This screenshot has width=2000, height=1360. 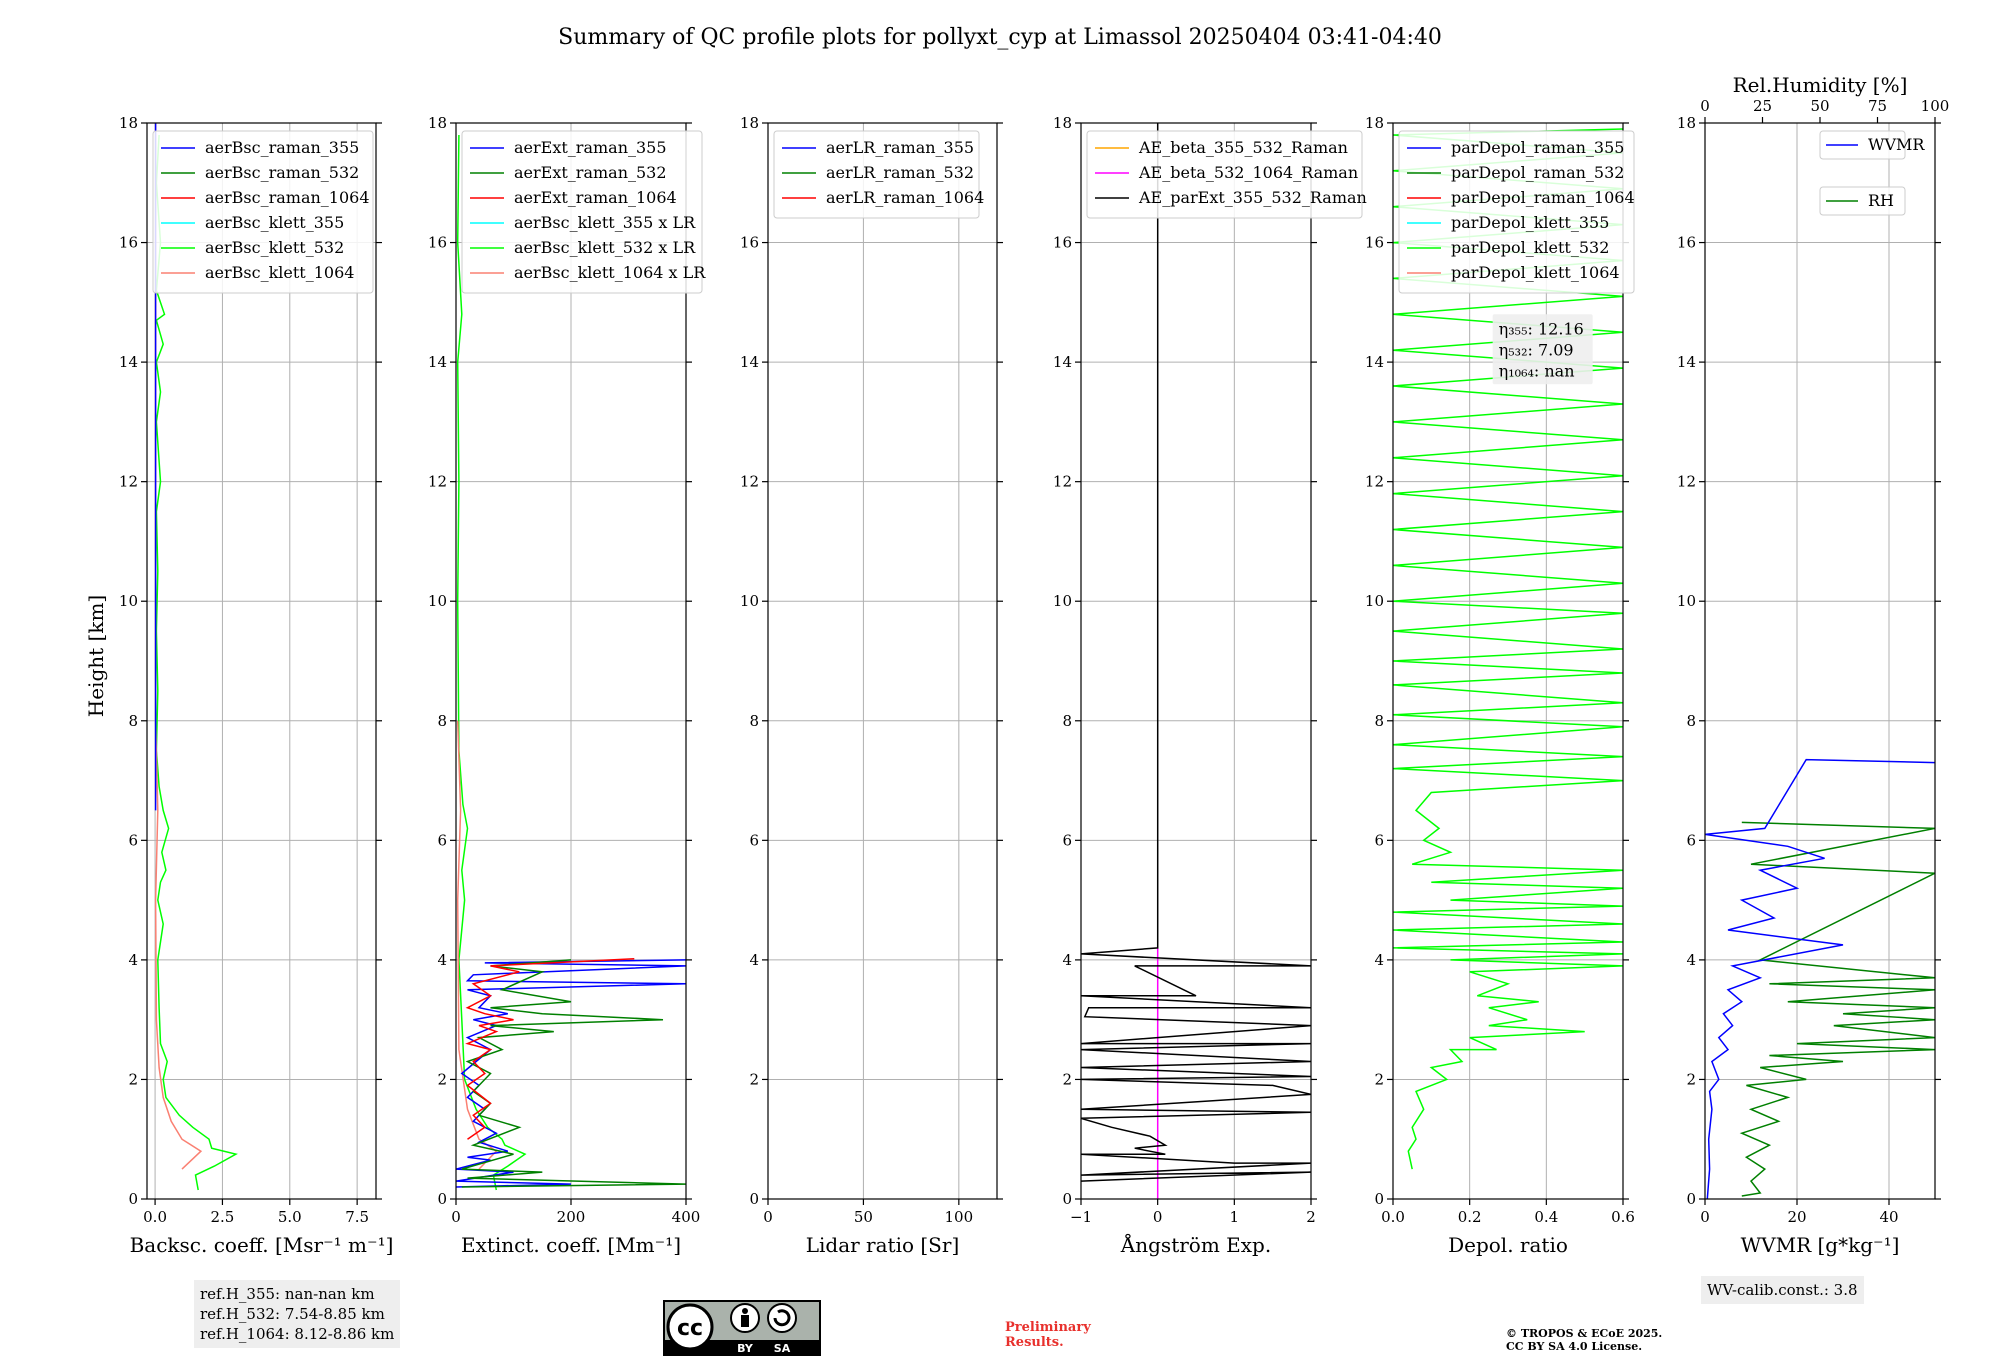 What do you see at coordinates (155, 1217) in the screenshot?
I see `xtick-label: 0.0` at bounding box center [155, 1217].